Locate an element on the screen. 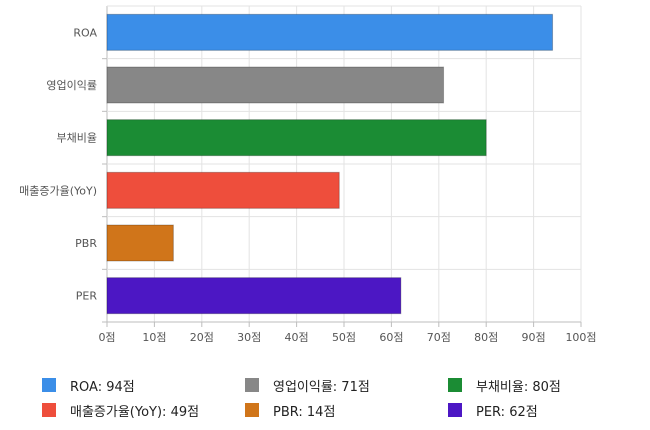 This screenshot has width=650, height=430. x-tick-label: 50점 is located at coordinates (344, 337).